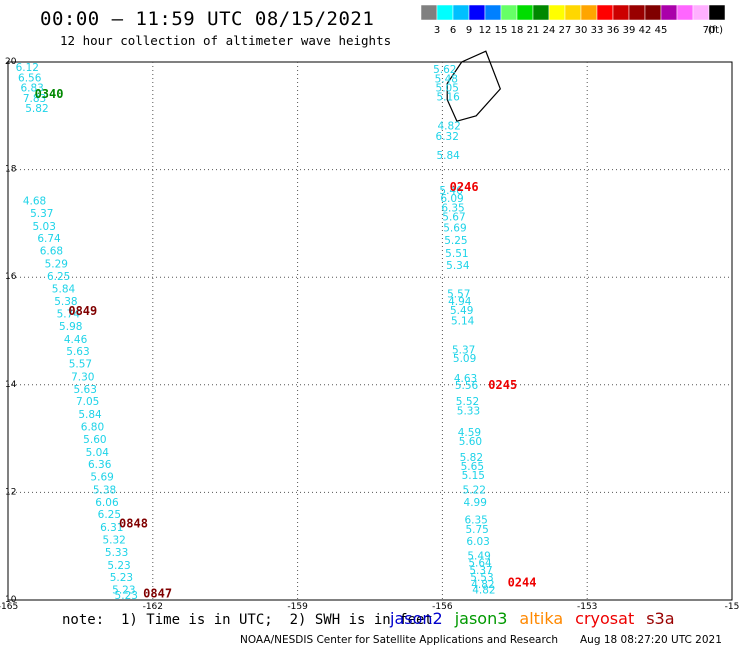 This screenshot has height=650, width=740. I want to click on x-tick-label: -156, so click(442, 606).